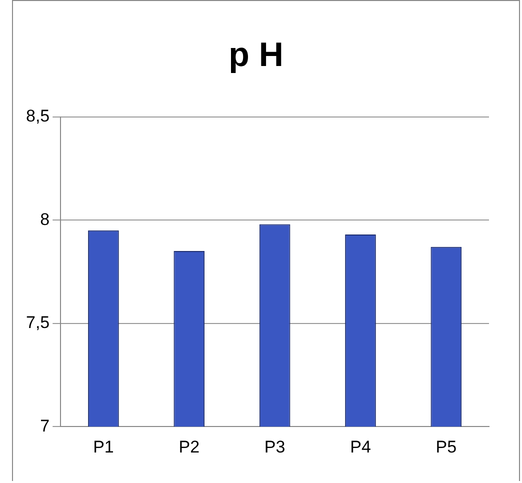 The width and height of the screenshot is (522, 483). I want to click on x-tick-label: P3, so click(275, 446).